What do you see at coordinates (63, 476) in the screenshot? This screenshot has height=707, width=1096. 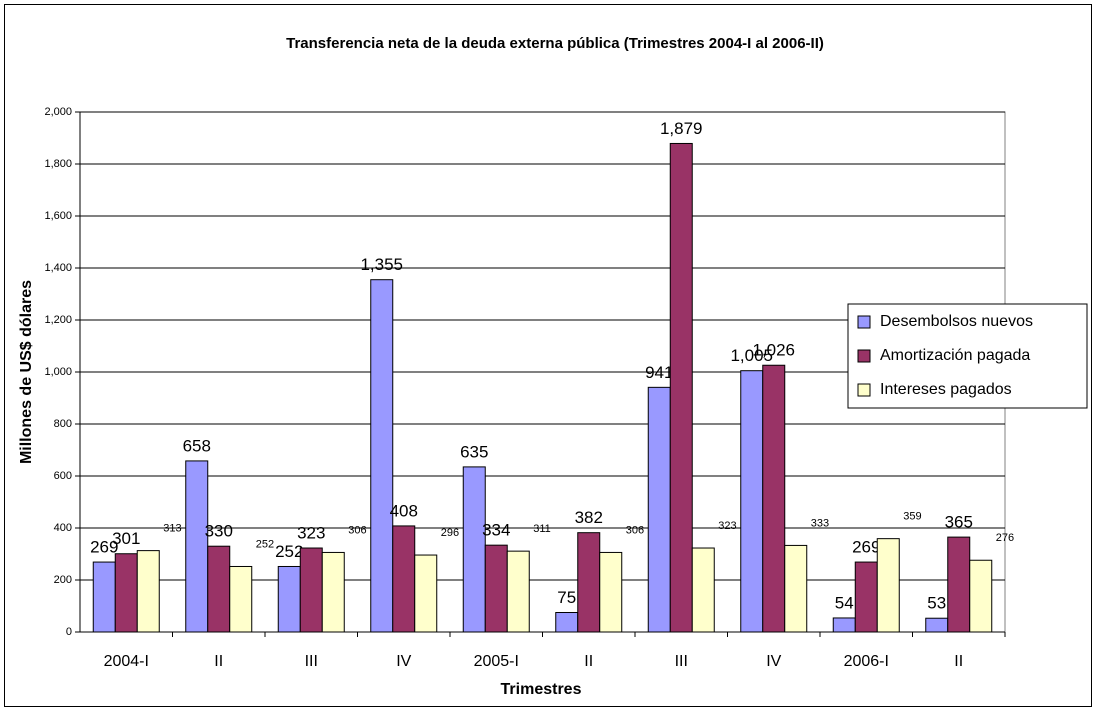 I see `y-tick-label: 600` at bounding box center [63, 476].